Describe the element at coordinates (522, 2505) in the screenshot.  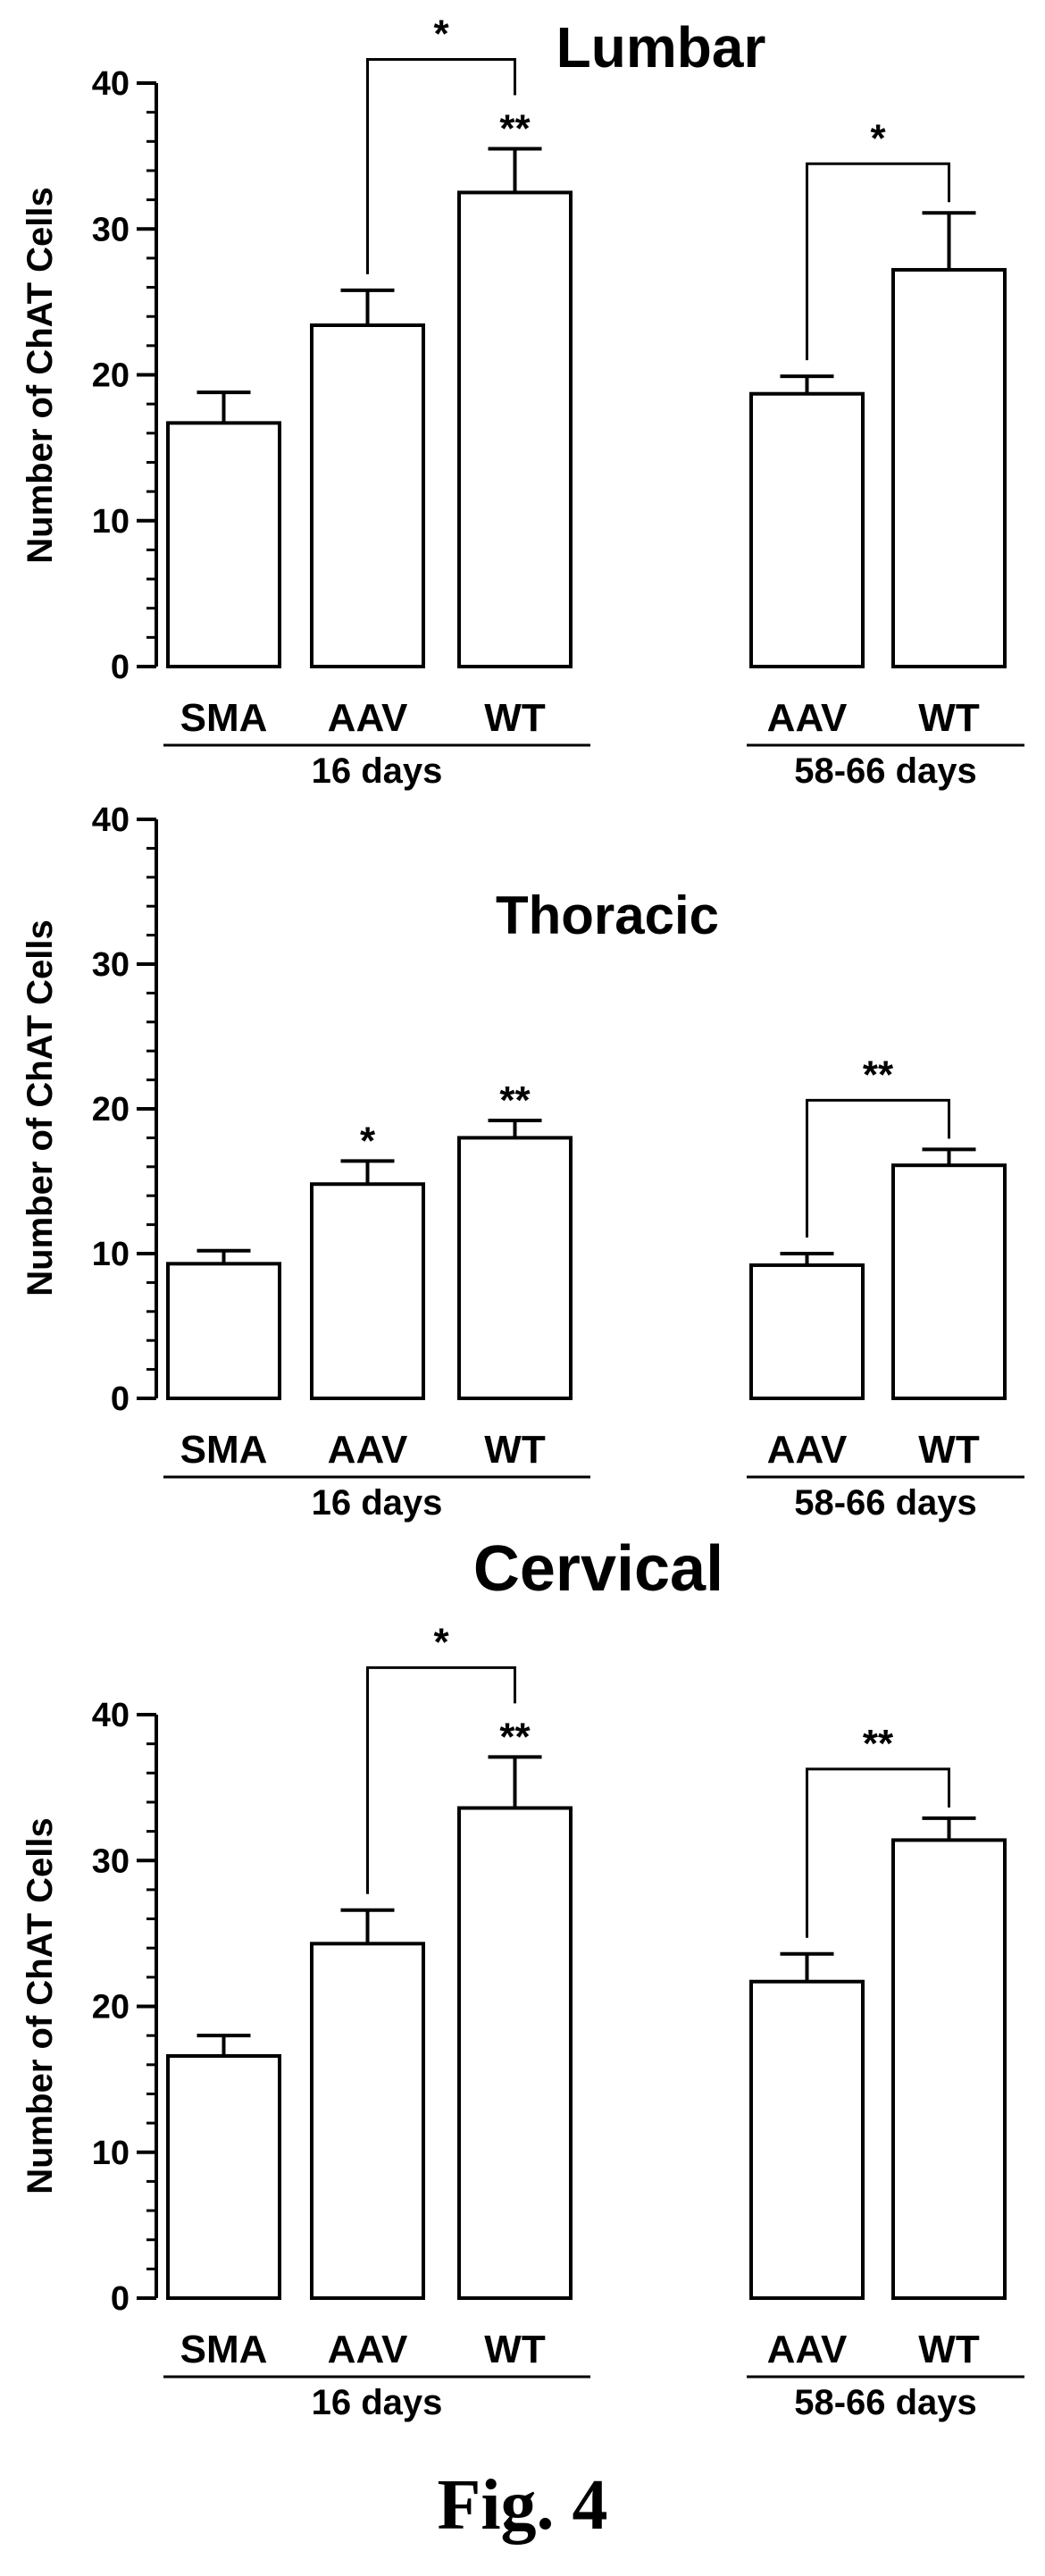
I see `figure-label: Fig. 4` at that location.